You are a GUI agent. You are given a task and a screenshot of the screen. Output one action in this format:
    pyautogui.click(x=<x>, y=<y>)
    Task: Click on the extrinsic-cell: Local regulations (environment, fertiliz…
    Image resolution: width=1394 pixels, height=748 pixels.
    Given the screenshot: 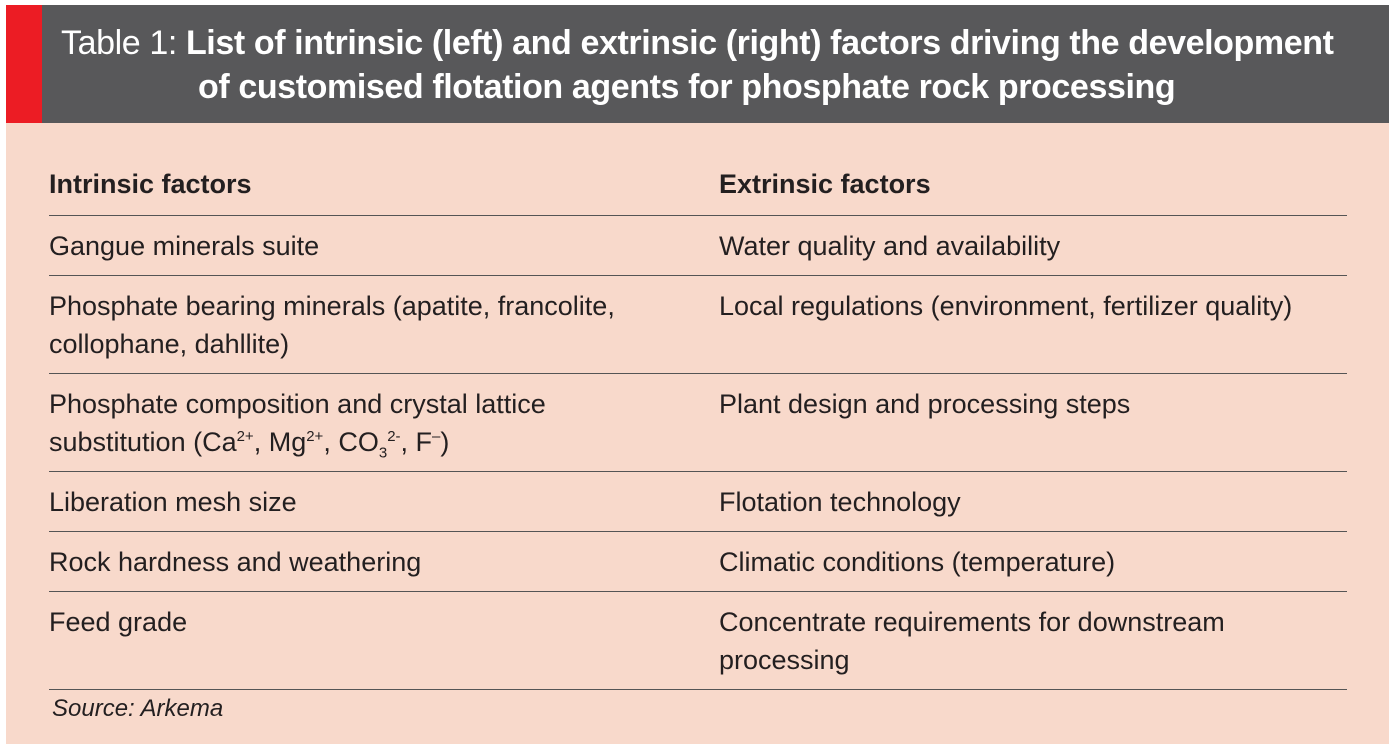 What is the action you would take?
    pyautogui.click(x=1006, y=306)
    